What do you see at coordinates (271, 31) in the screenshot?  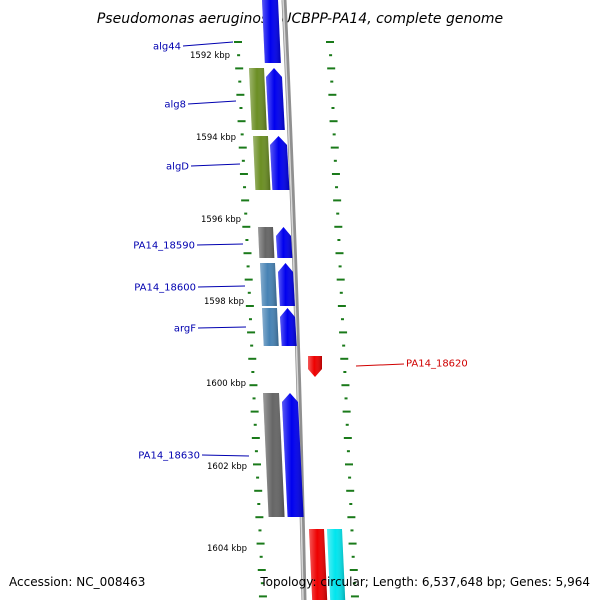 I see `feature-alg44-cds` at bounding box center [271, 31].